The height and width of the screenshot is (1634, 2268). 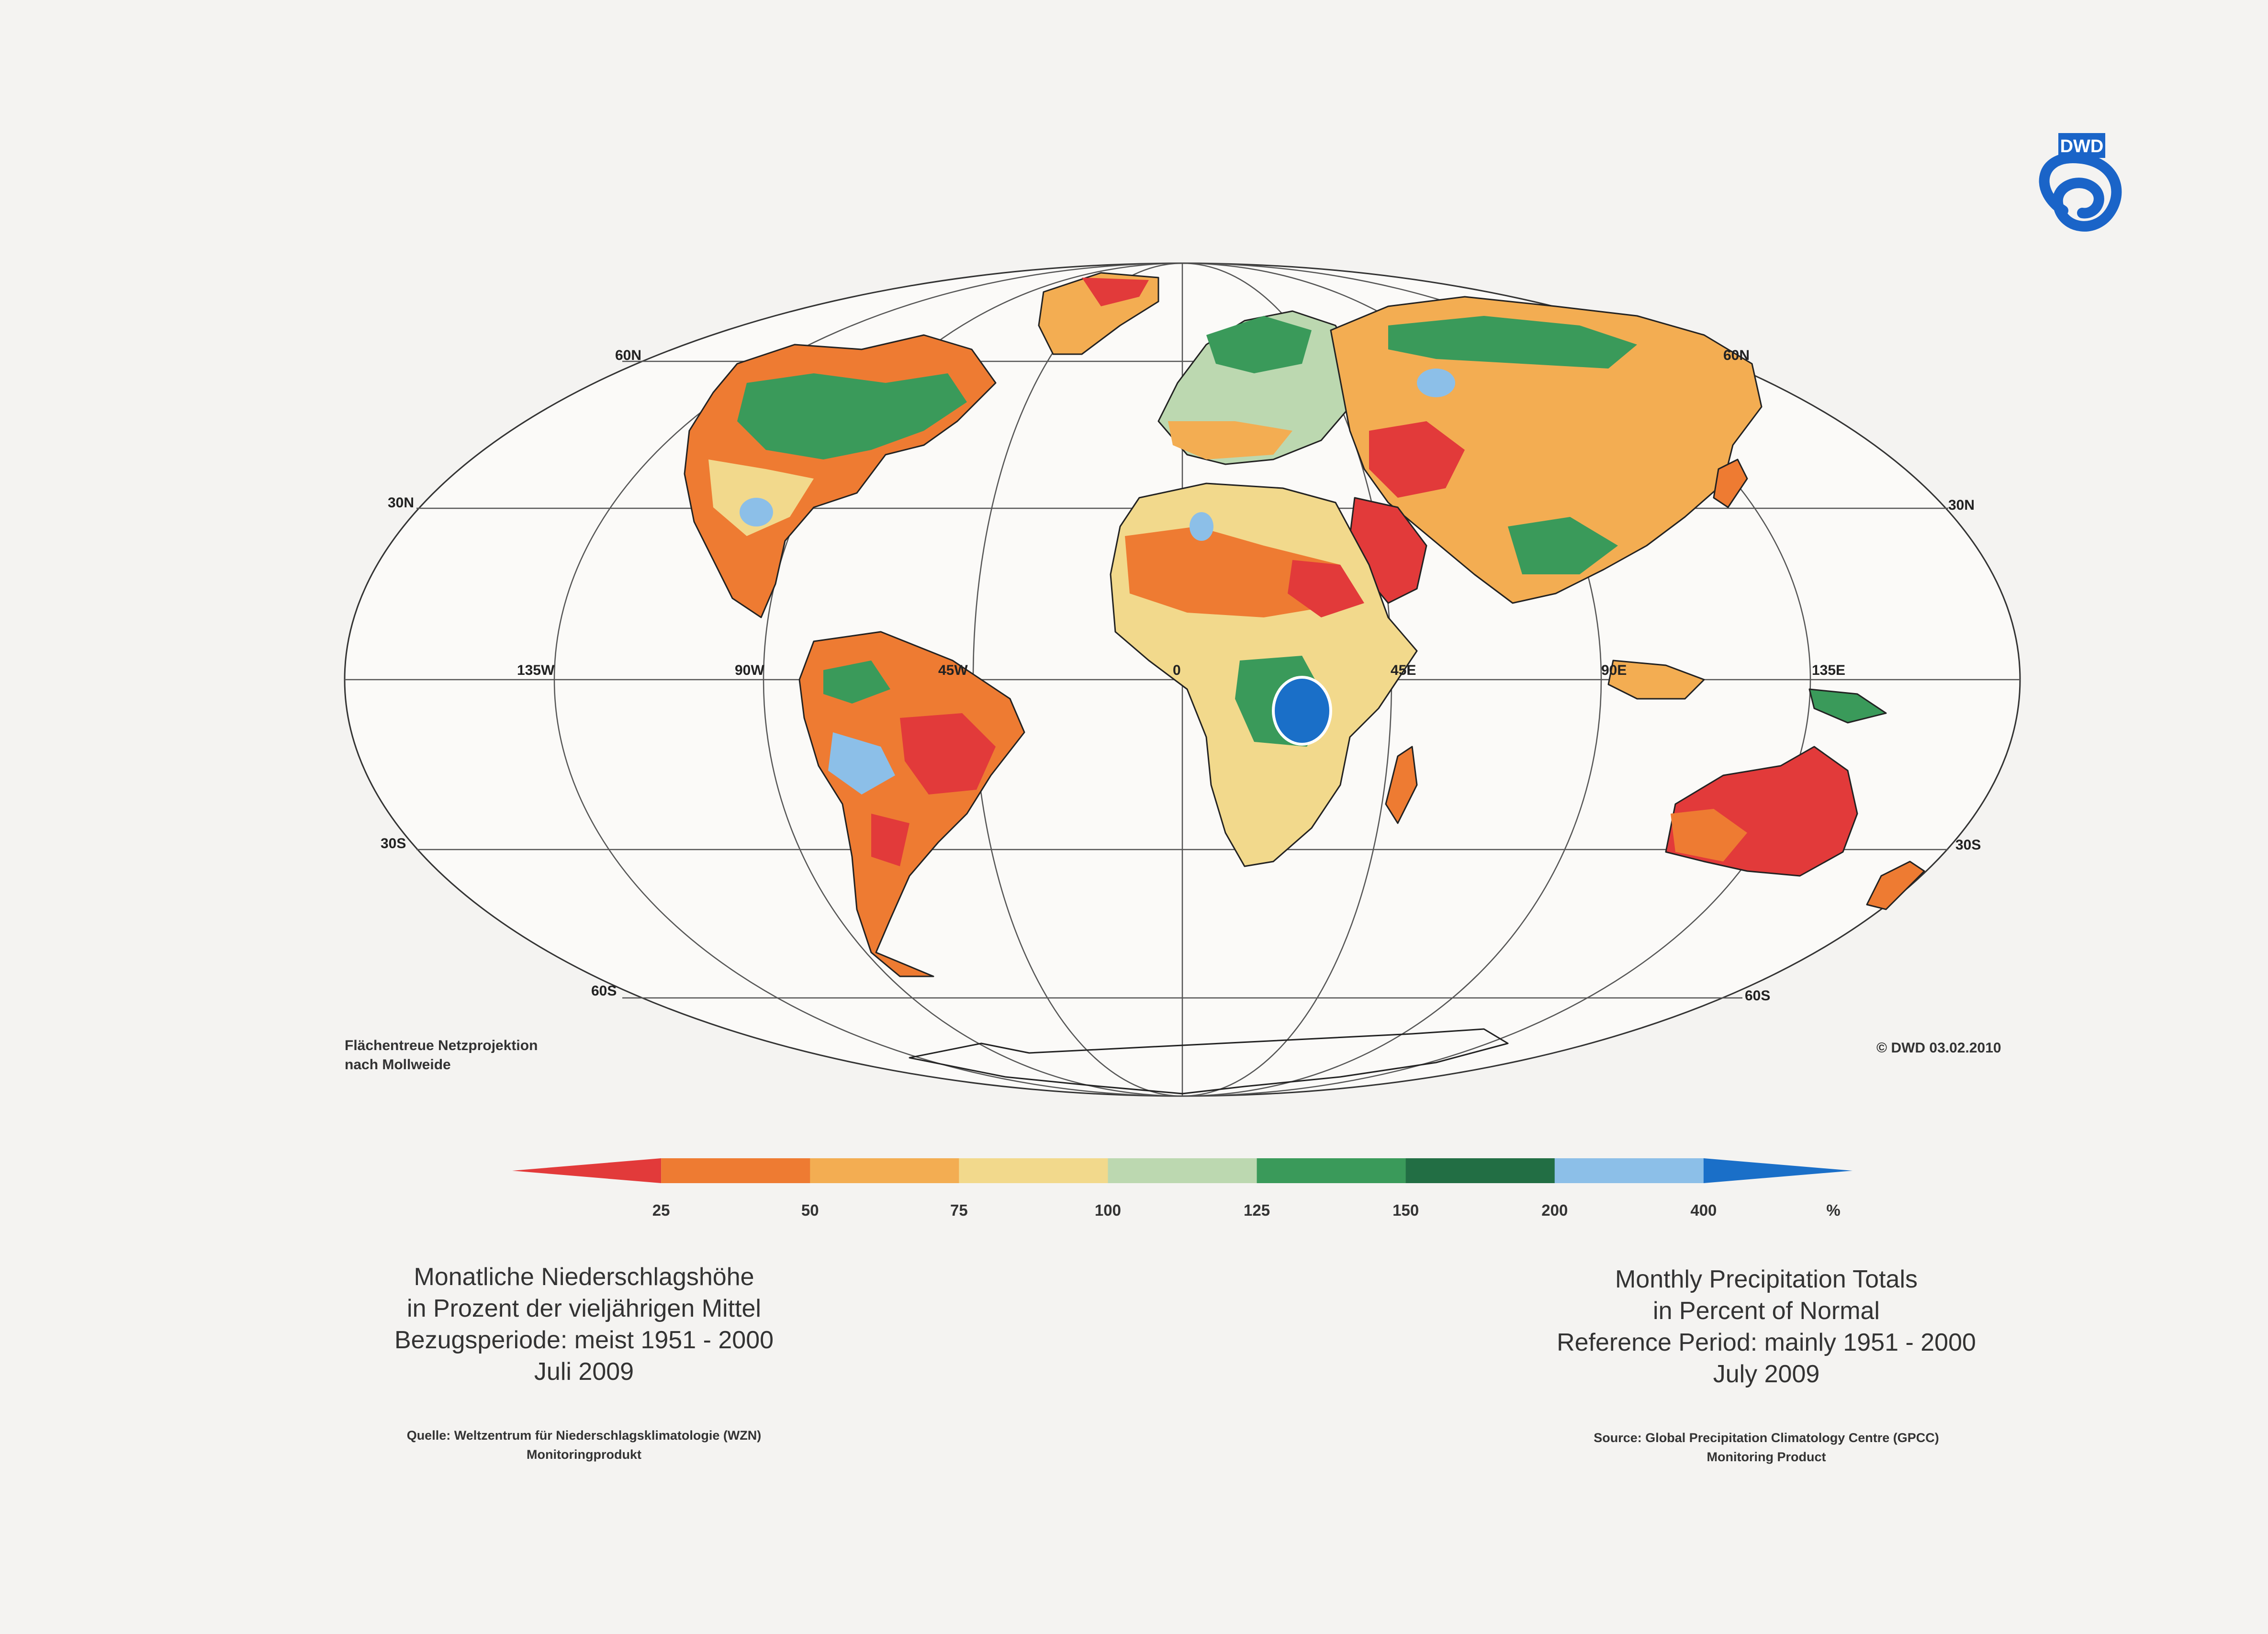 What do you see at coordinates (1895, 886) in the screenshot?
I see `new-zealand` at bounding box center [1895, 886].